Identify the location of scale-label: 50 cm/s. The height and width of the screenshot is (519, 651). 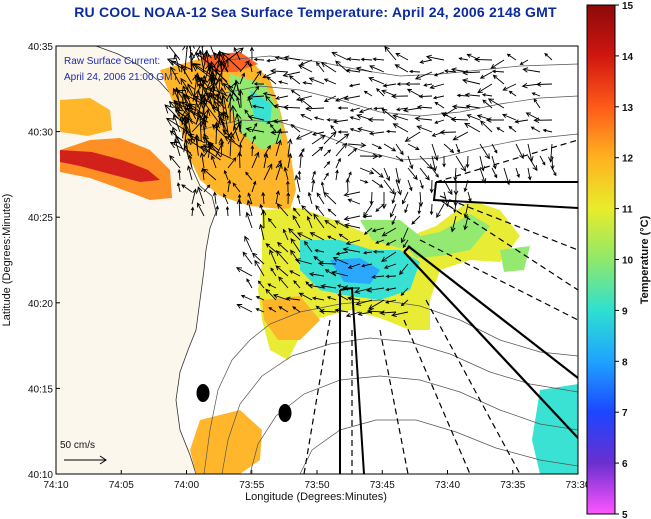
(77, 445).